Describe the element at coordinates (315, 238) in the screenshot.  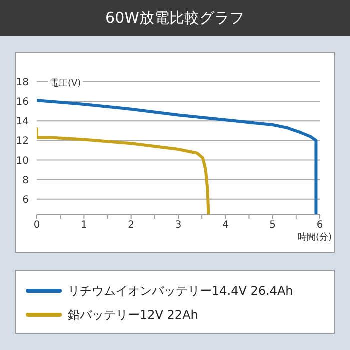
I see `x-axis-title: 時間(分)` at that location.